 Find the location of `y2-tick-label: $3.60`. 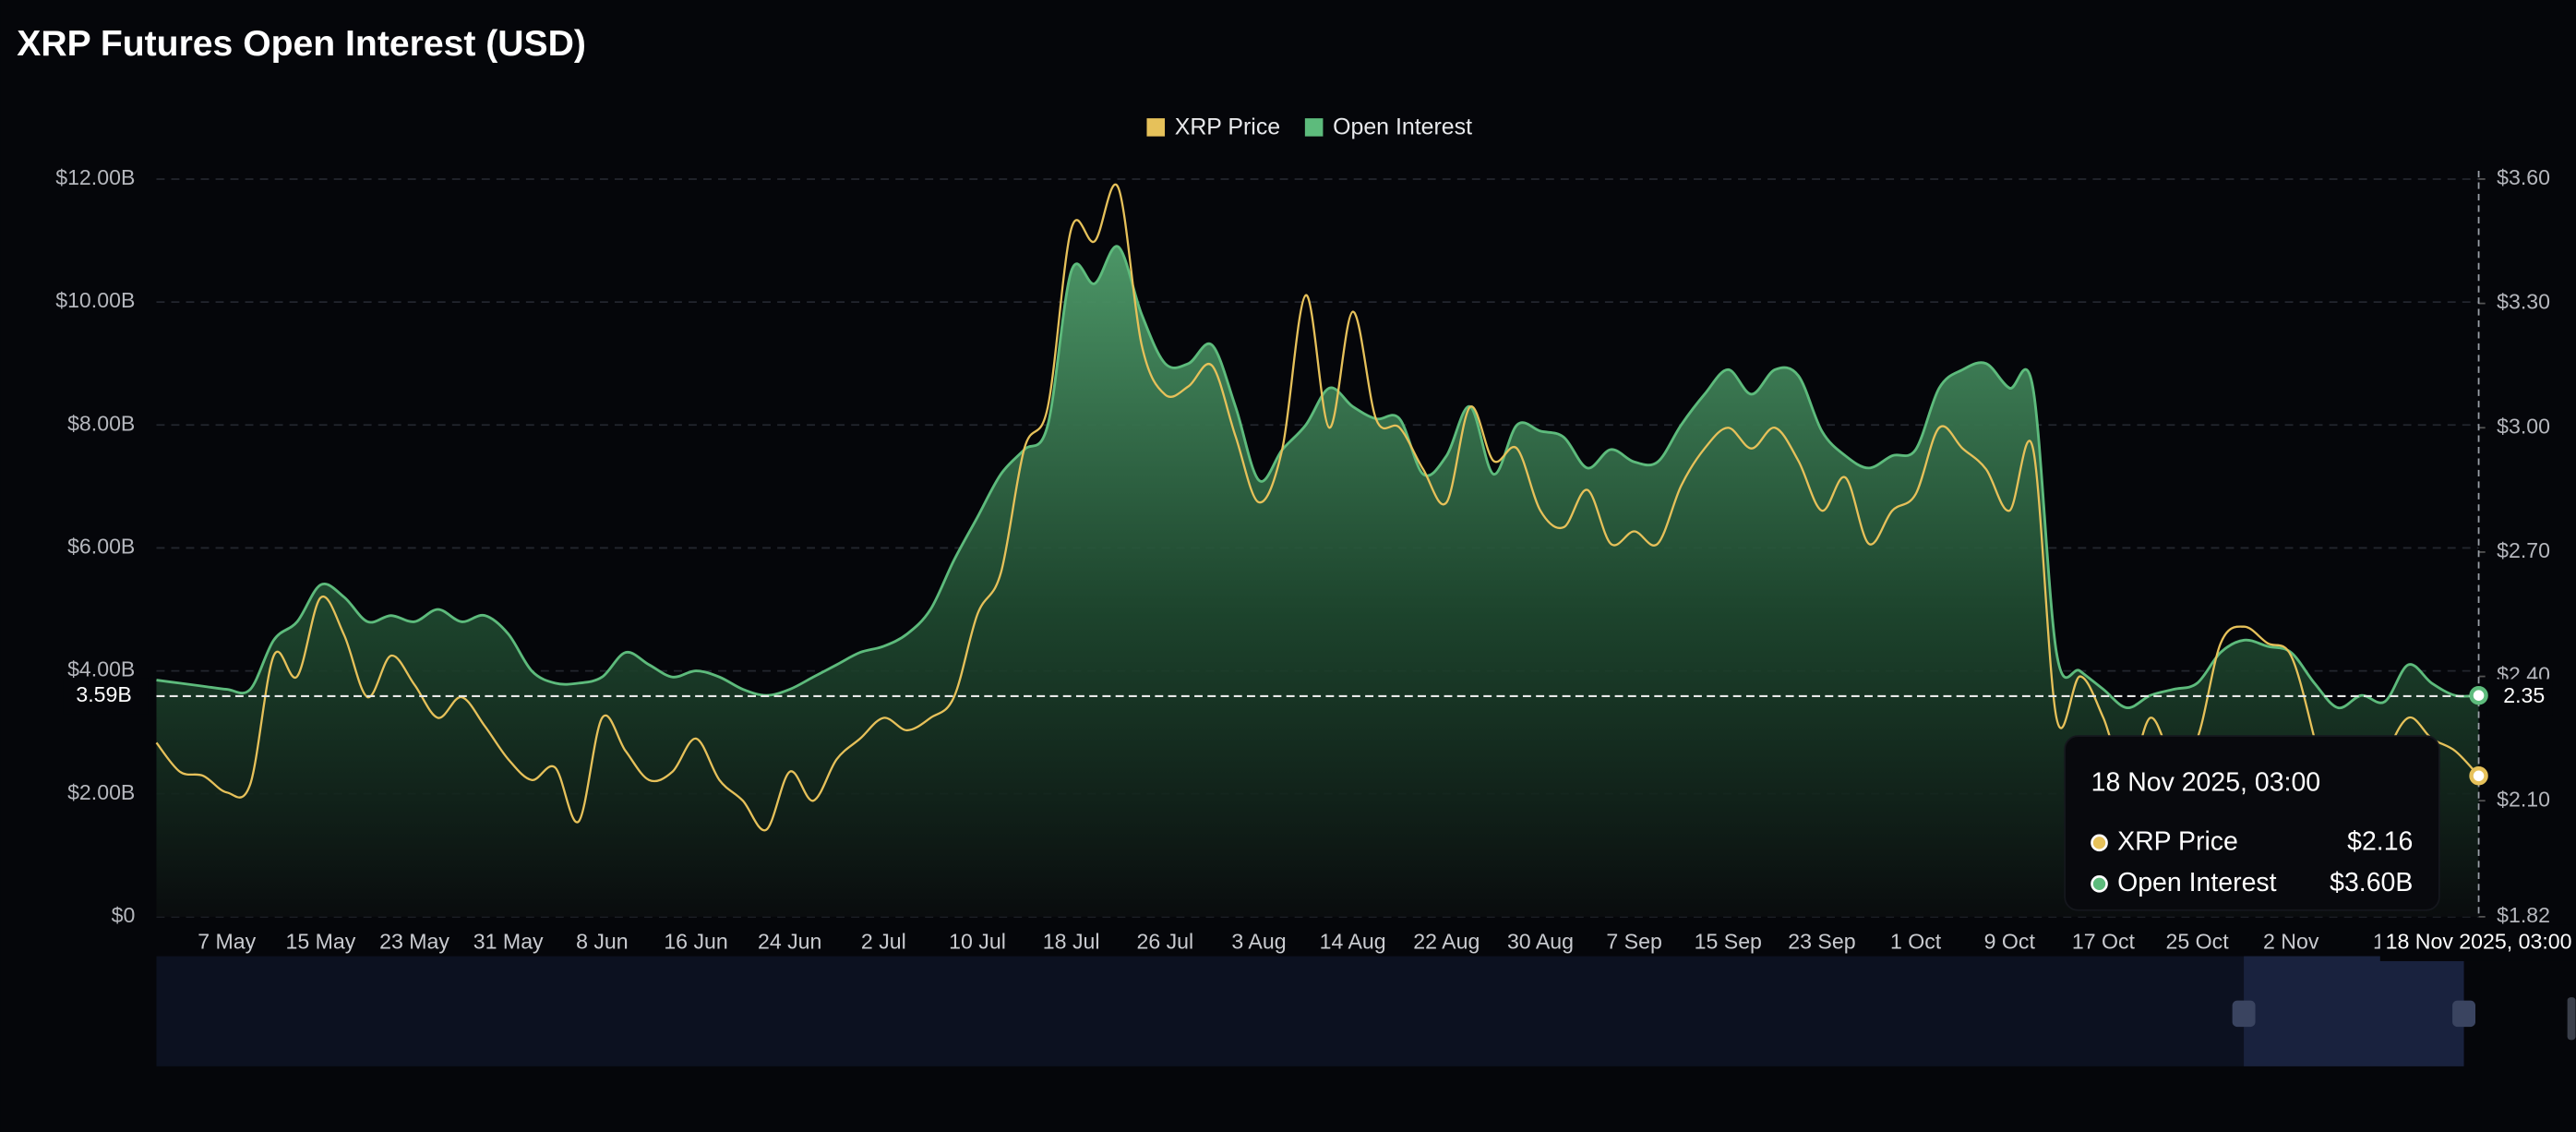

y2-tick-label: $3.60 is located at coordinates (2524, 177).